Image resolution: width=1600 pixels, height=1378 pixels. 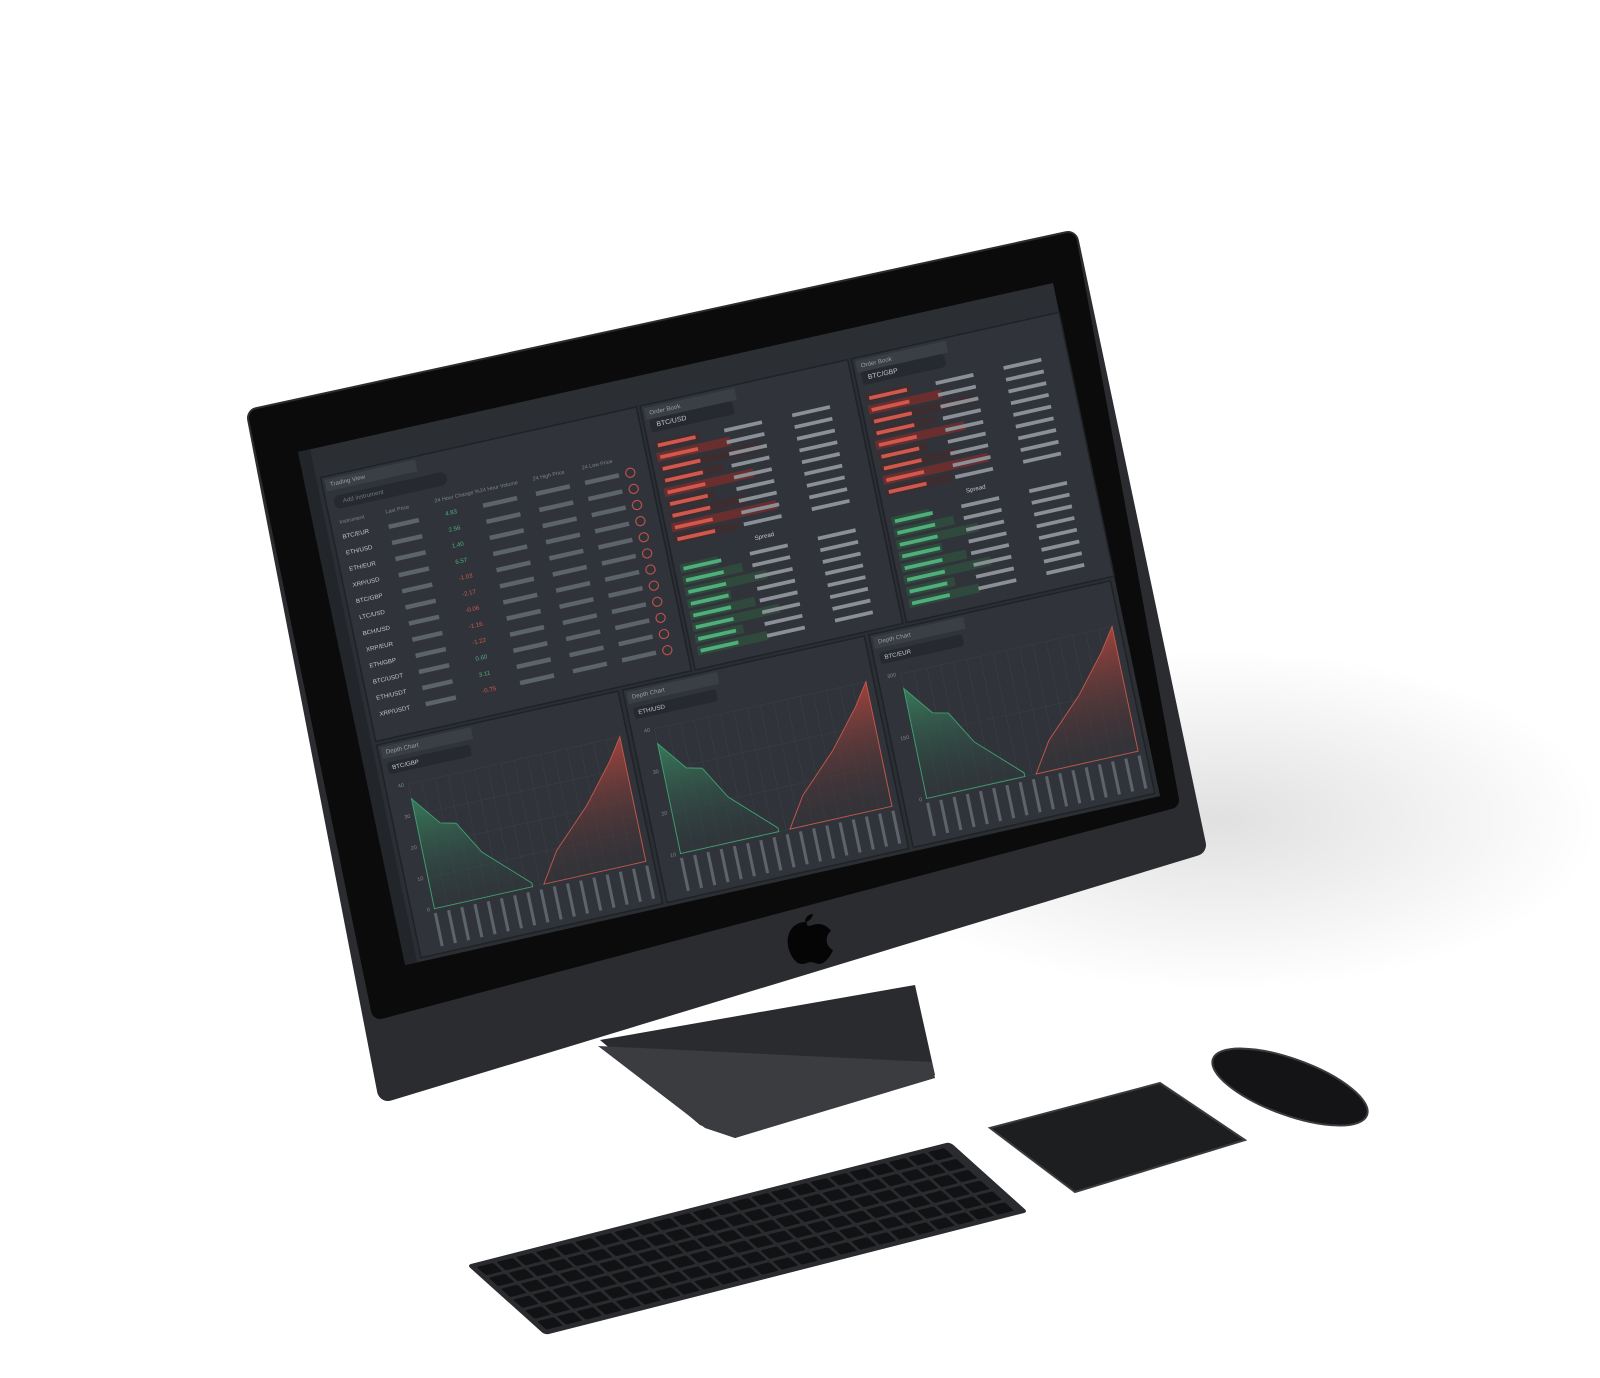 I want to click on apple-logo, so click(x=810, y=939).